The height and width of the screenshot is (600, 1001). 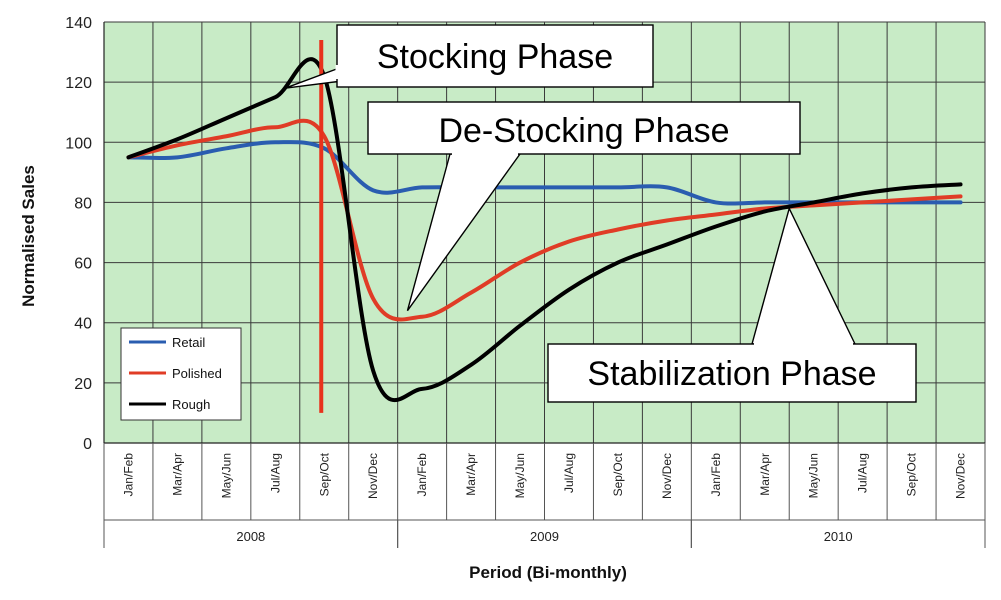 What do you see at coordinates (78, 234) in the screenshot?
I see `y-axis-ticks: 0 20 40 60 80 100 120 140` at bounding box center [78, 234].